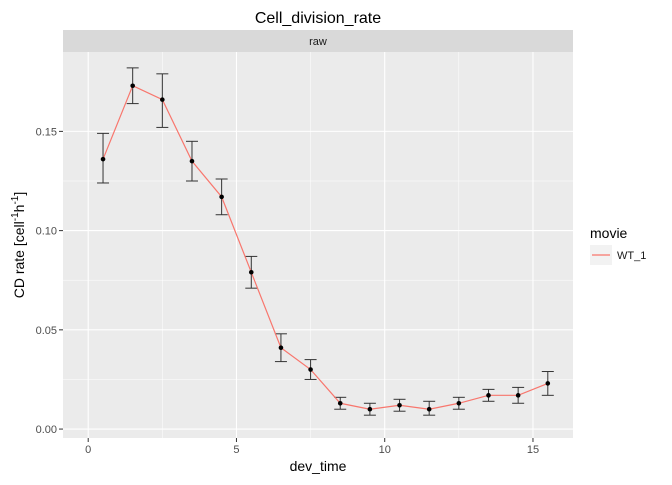  Describe the element at coordinates (533, 450) in the screenshot. I see `x-tick-label: 15` at that location.